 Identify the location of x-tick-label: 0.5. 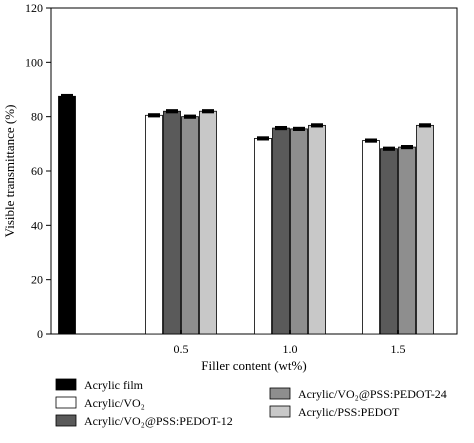
(181, 349).